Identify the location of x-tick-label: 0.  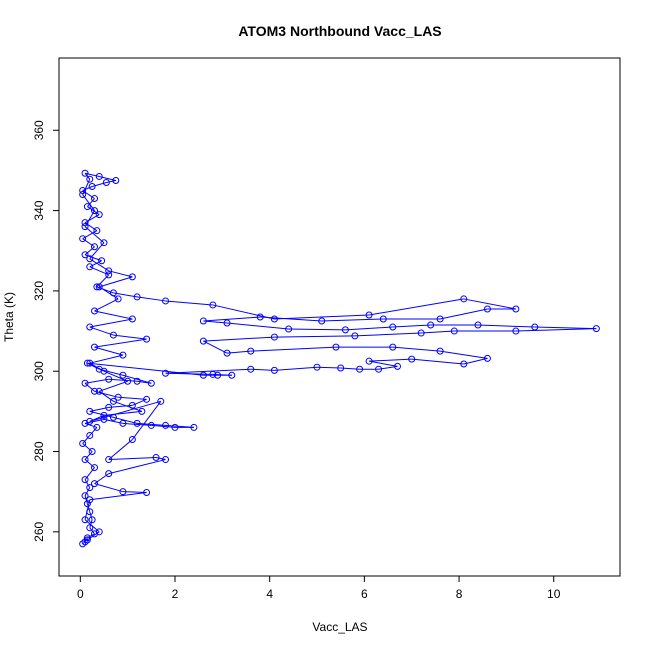
(80, 594).